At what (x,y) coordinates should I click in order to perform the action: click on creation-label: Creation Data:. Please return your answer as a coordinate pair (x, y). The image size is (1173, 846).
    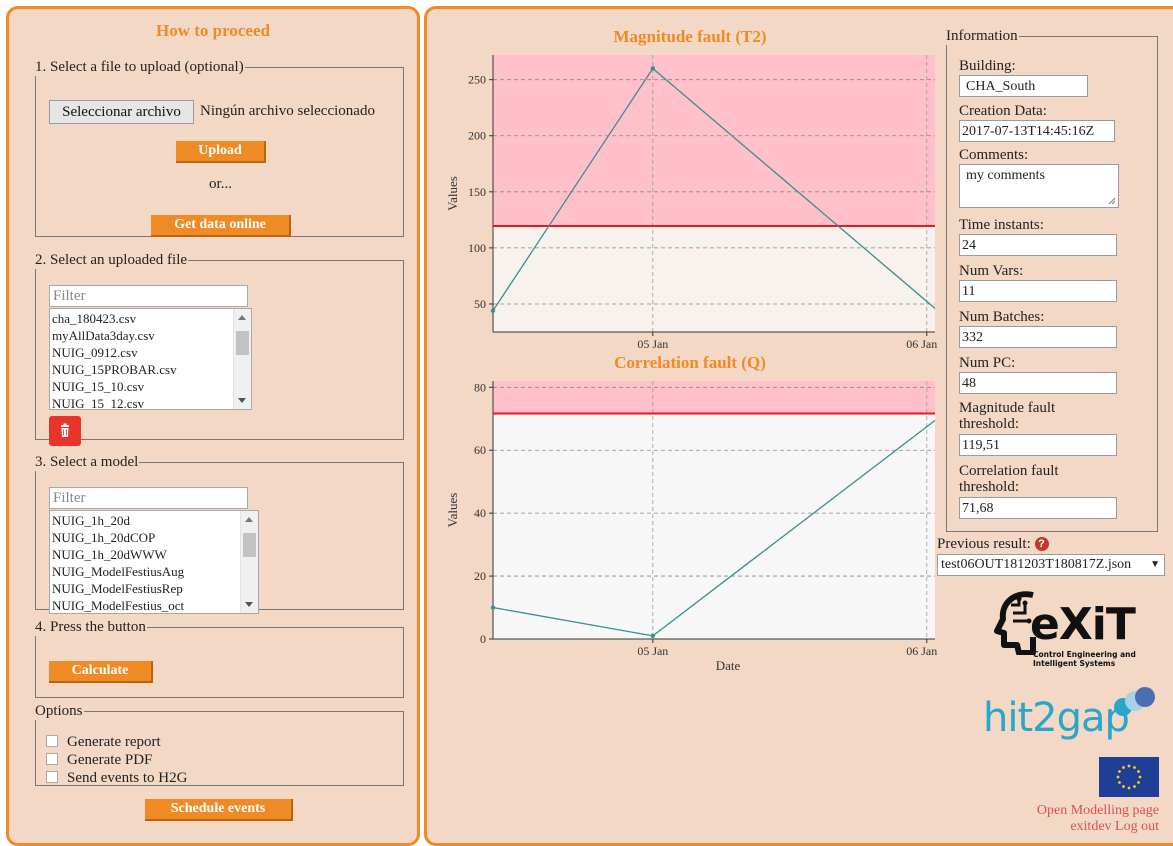
    Looking at the image, I should click on (1003, 111).